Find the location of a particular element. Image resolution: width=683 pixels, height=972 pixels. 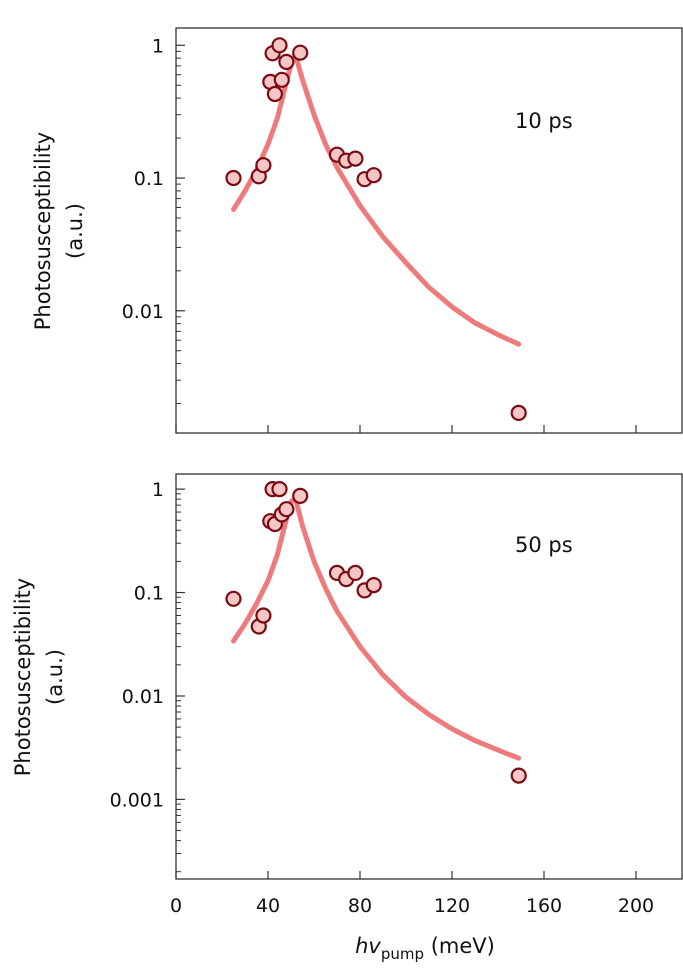

x-axis-label-symbol: hv is located at coordinates (368, 946).